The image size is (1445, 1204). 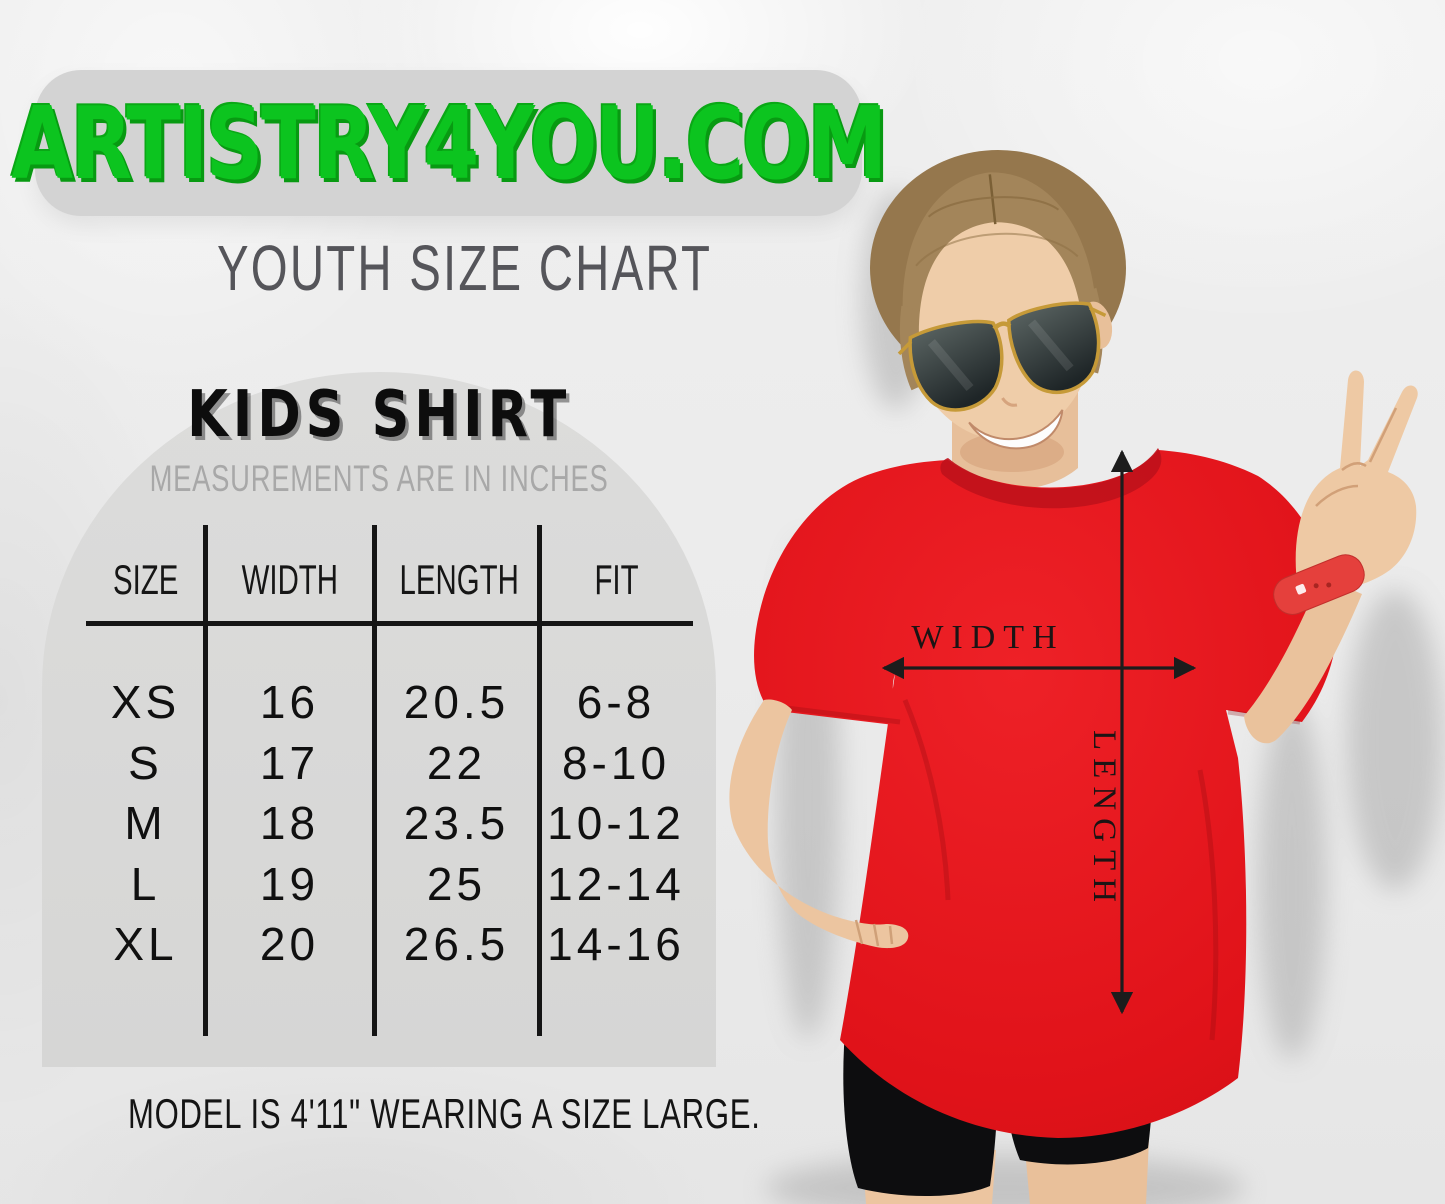 What do you see at coordinates (444, 1113) in the screenshot?
I see `model-note: MODEL IS 4'11" WEARING A SIZE LARGE.` at bounding box center [444, 1113].